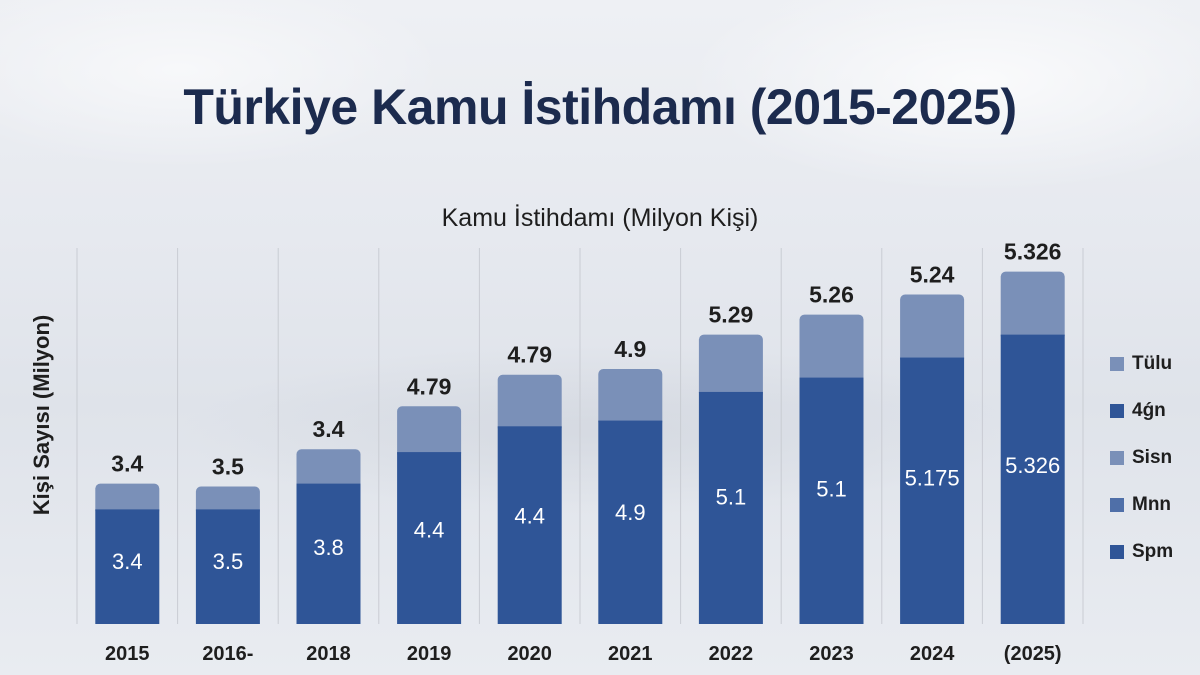  What do you see at coordinates (429, 654) in the screenshot?
I see `x-tick-label: 2019` at bounding box center [429, 654].